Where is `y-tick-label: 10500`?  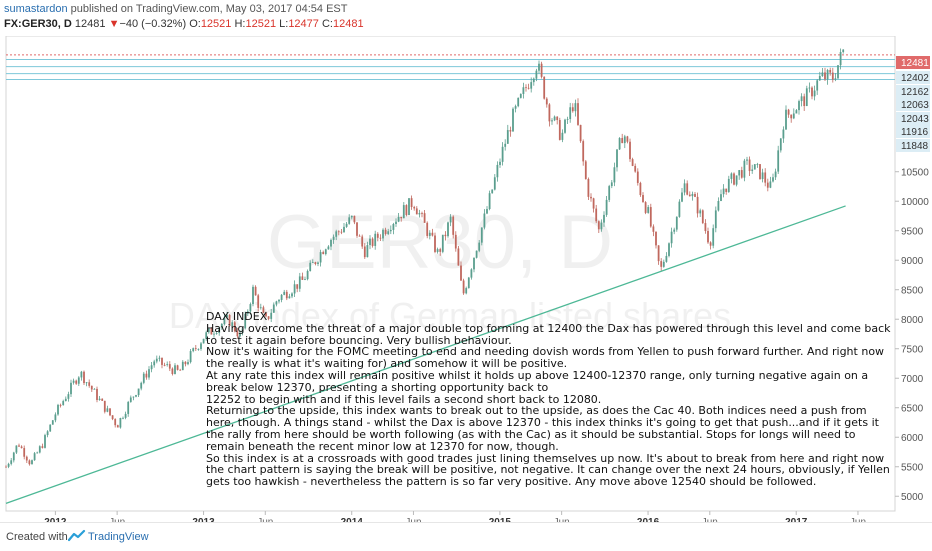 y-tick-label: 10500 is located at coordinates (915, 173).